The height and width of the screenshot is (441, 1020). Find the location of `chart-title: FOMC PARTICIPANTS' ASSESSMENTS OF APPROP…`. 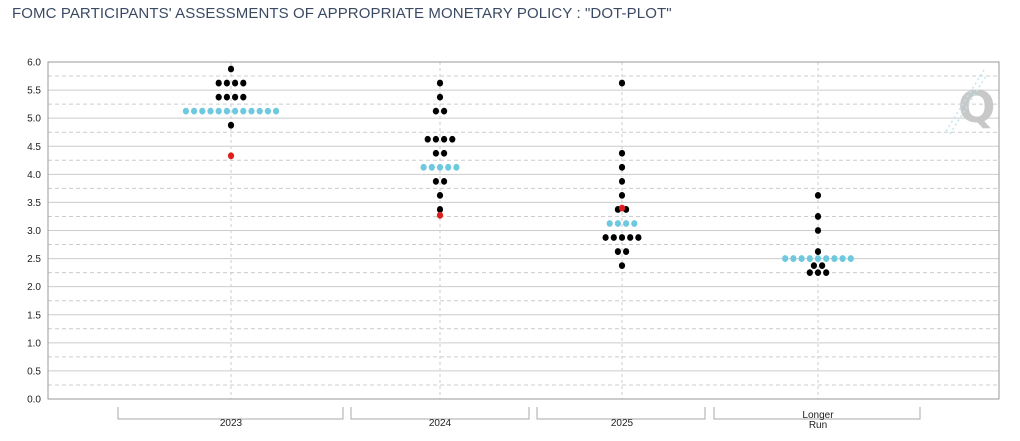

chart-title: FOMC PARTICIPANTS' ASSESSMENTS OF APPROP… is located at coordinates (342, 13).